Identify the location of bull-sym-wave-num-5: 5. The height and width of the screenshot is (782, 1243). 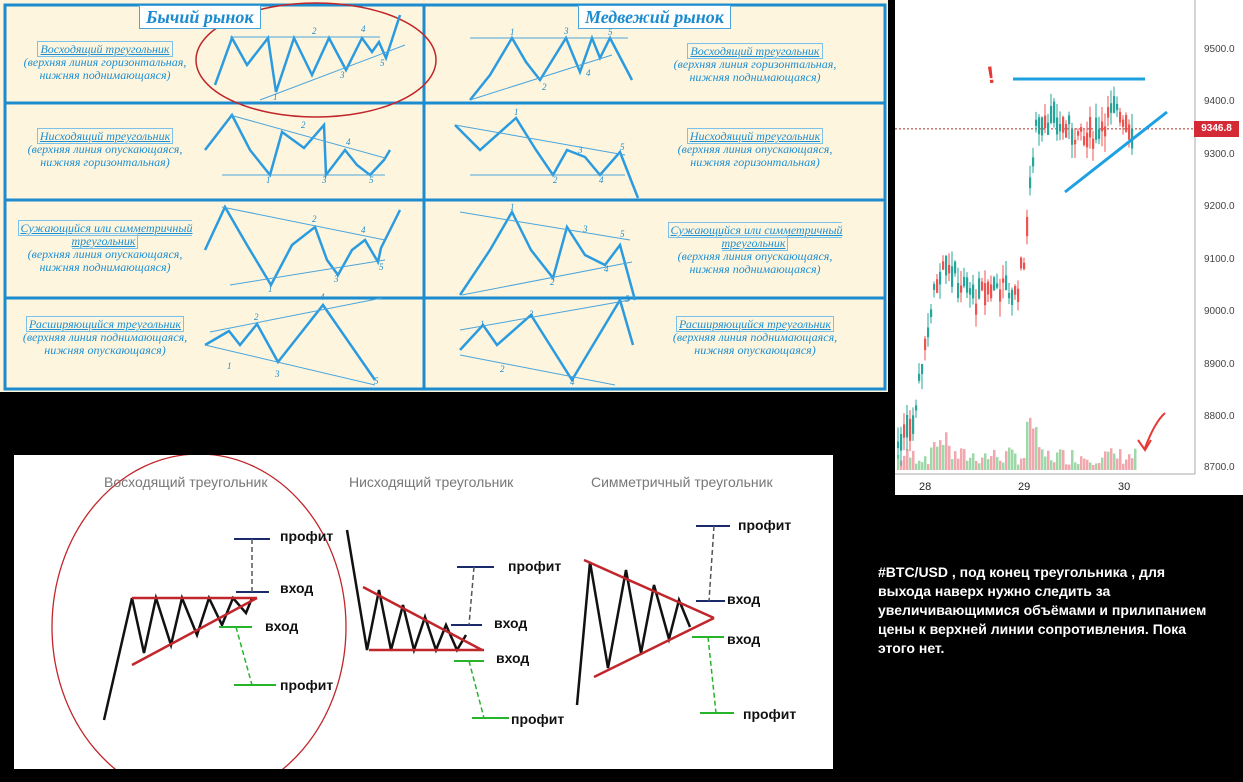
(381, 267).